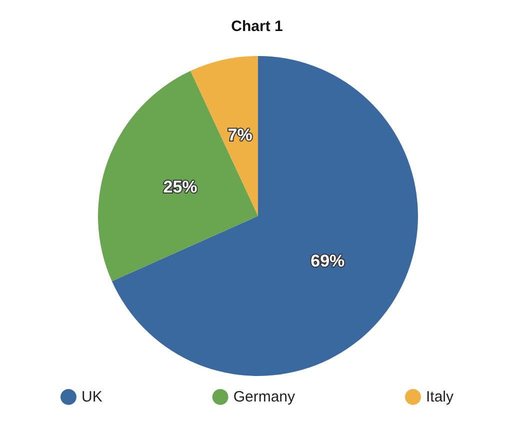 The height and width of the screenshot is (422, 514). I want to click on legend-label: Italy, so click(440, 397).